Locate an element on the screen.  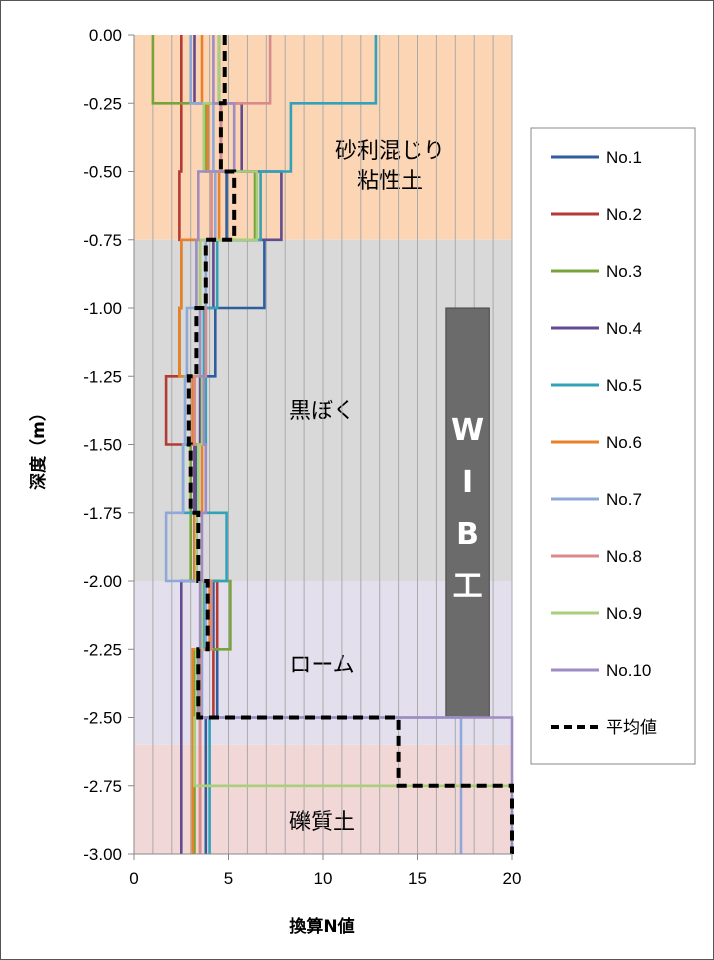
y-tick-label: -0.50 is located at coordinates (102, 172).